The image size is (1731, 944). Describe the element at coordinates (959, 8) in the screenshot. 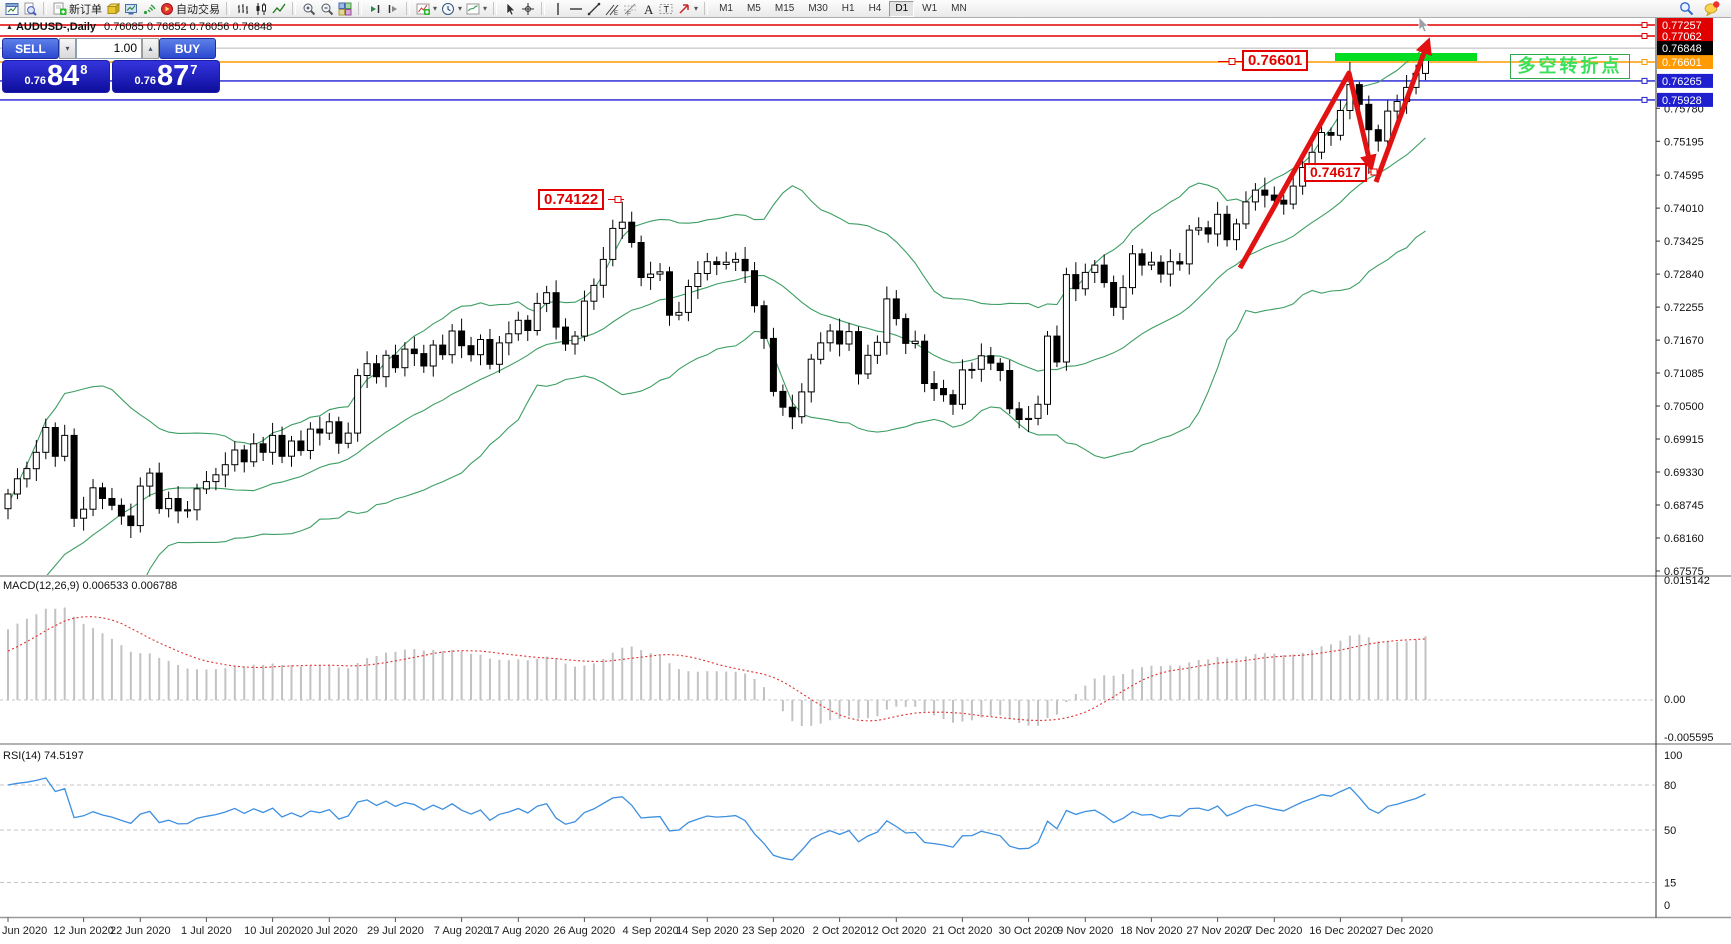

I see `timeframe-mn-button: MN` at that location.